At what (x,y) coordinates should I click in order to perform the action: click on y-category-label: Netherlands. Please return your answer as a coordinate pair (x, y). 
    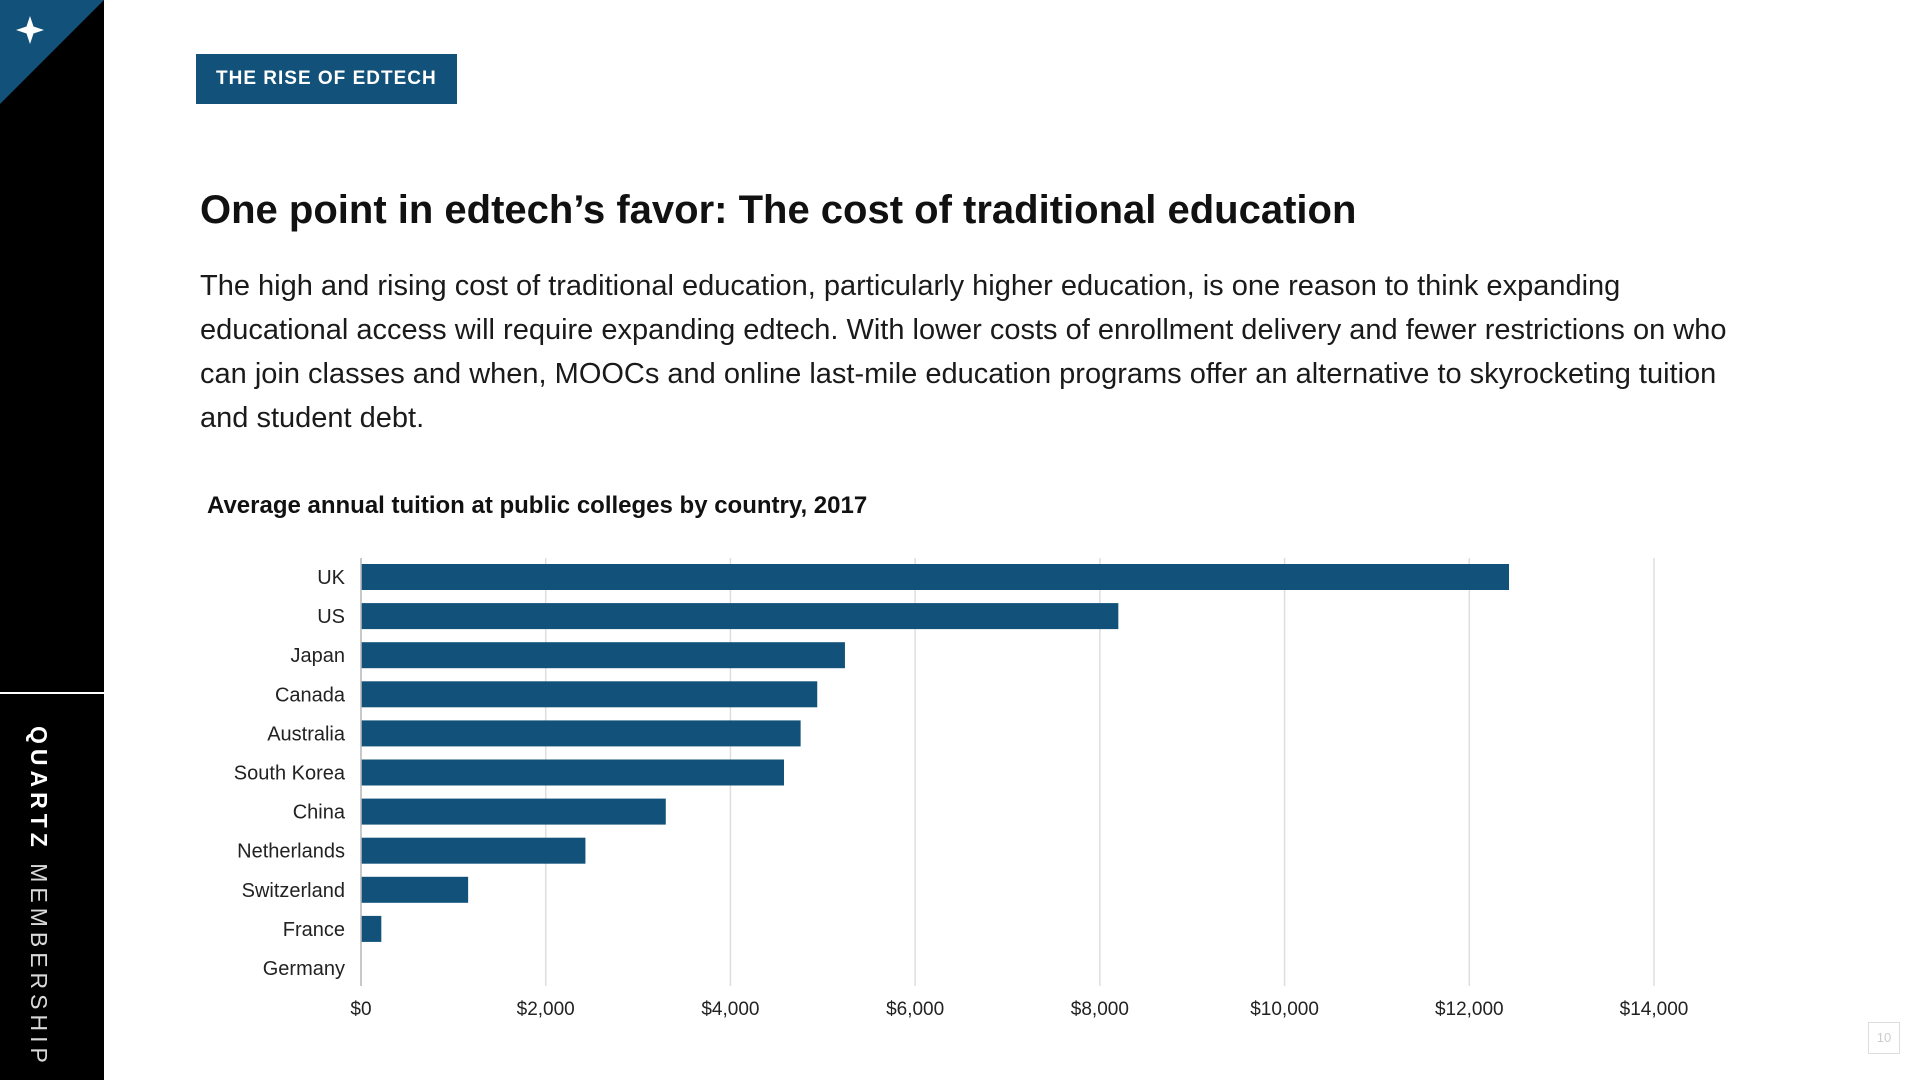
    Looking at the image, I should click on (291, 852).